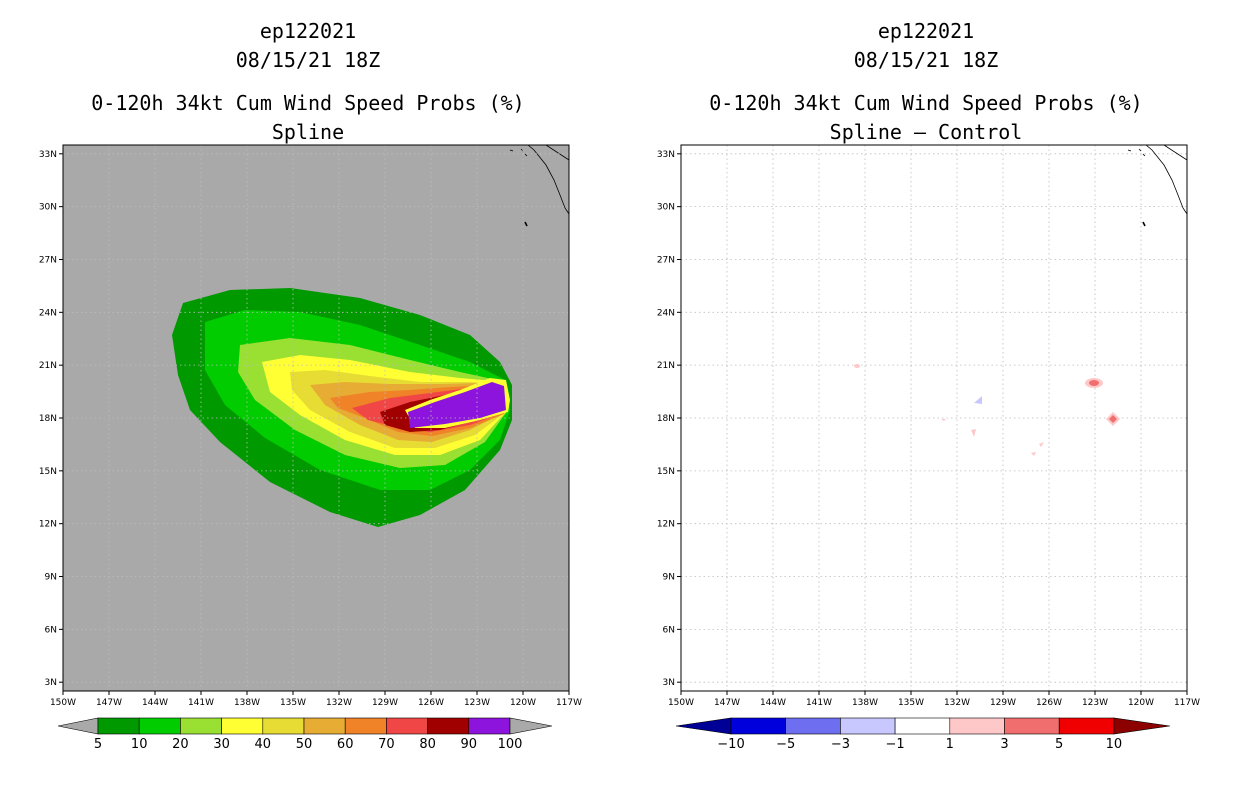 This screenshot has height=800, width=1236. Describe the element at coordinates (569, 703) in the screenshot. I see `left-lon-label: 117W` at that location.